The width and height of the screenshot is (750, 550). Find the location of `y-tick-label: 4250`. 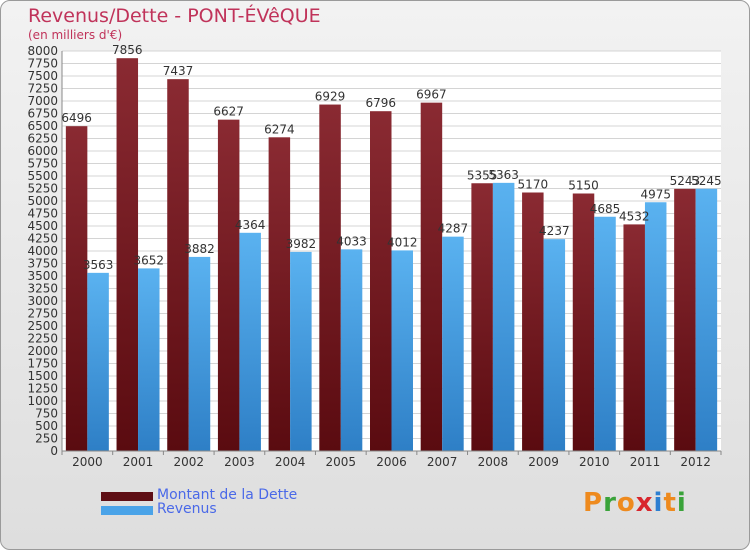

y-tick-label: 4250 is located at coordinates (42, 239).